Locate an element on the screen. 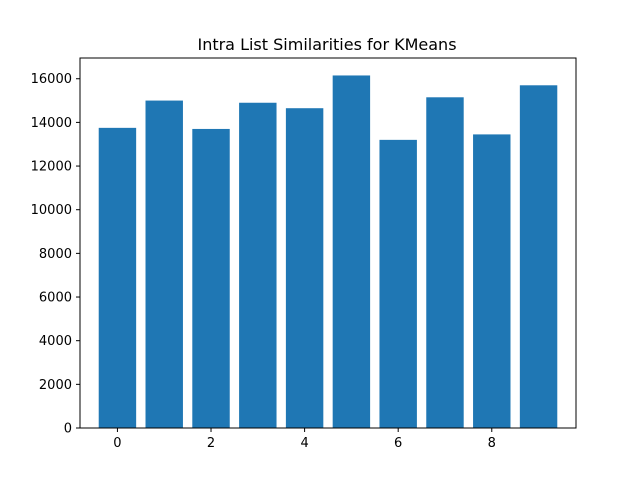 Image resolution: width=640 pixels, height=480 pixels. y-tick-label: 8000 is located at coordinates (55, 254).